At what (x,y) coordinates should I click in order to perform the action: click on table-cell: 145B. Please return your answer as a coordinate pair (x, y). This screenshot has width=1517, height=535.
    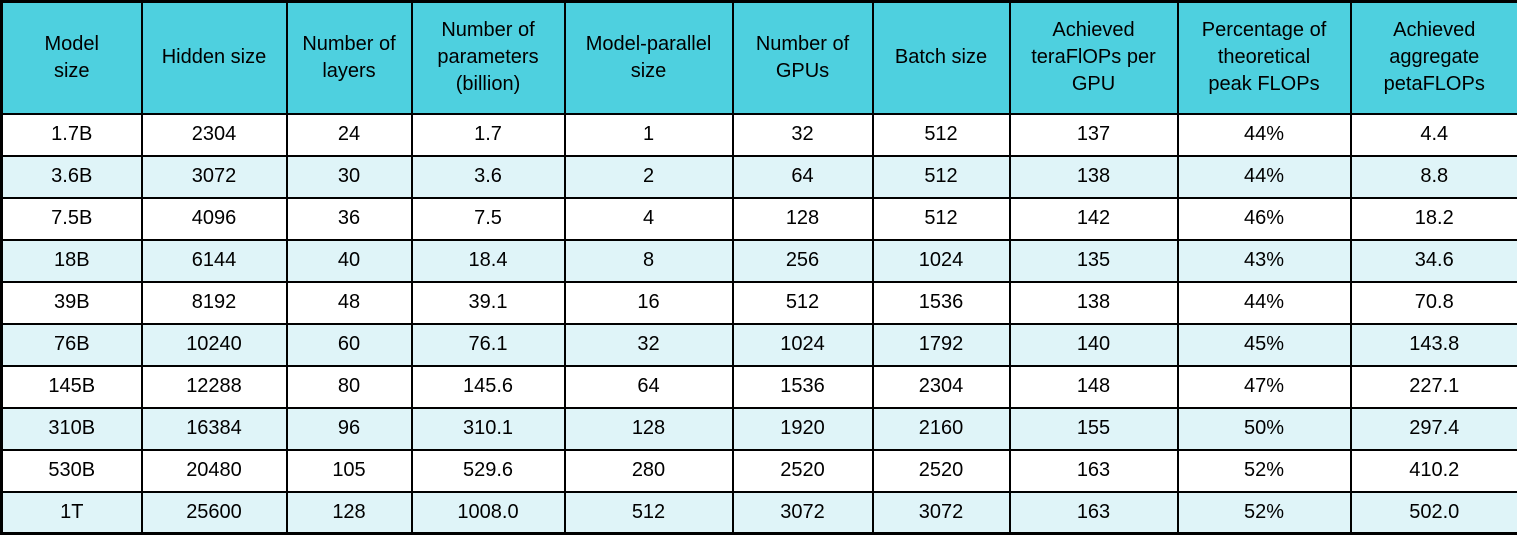
    Looking at the image, I should click on (72, 387).